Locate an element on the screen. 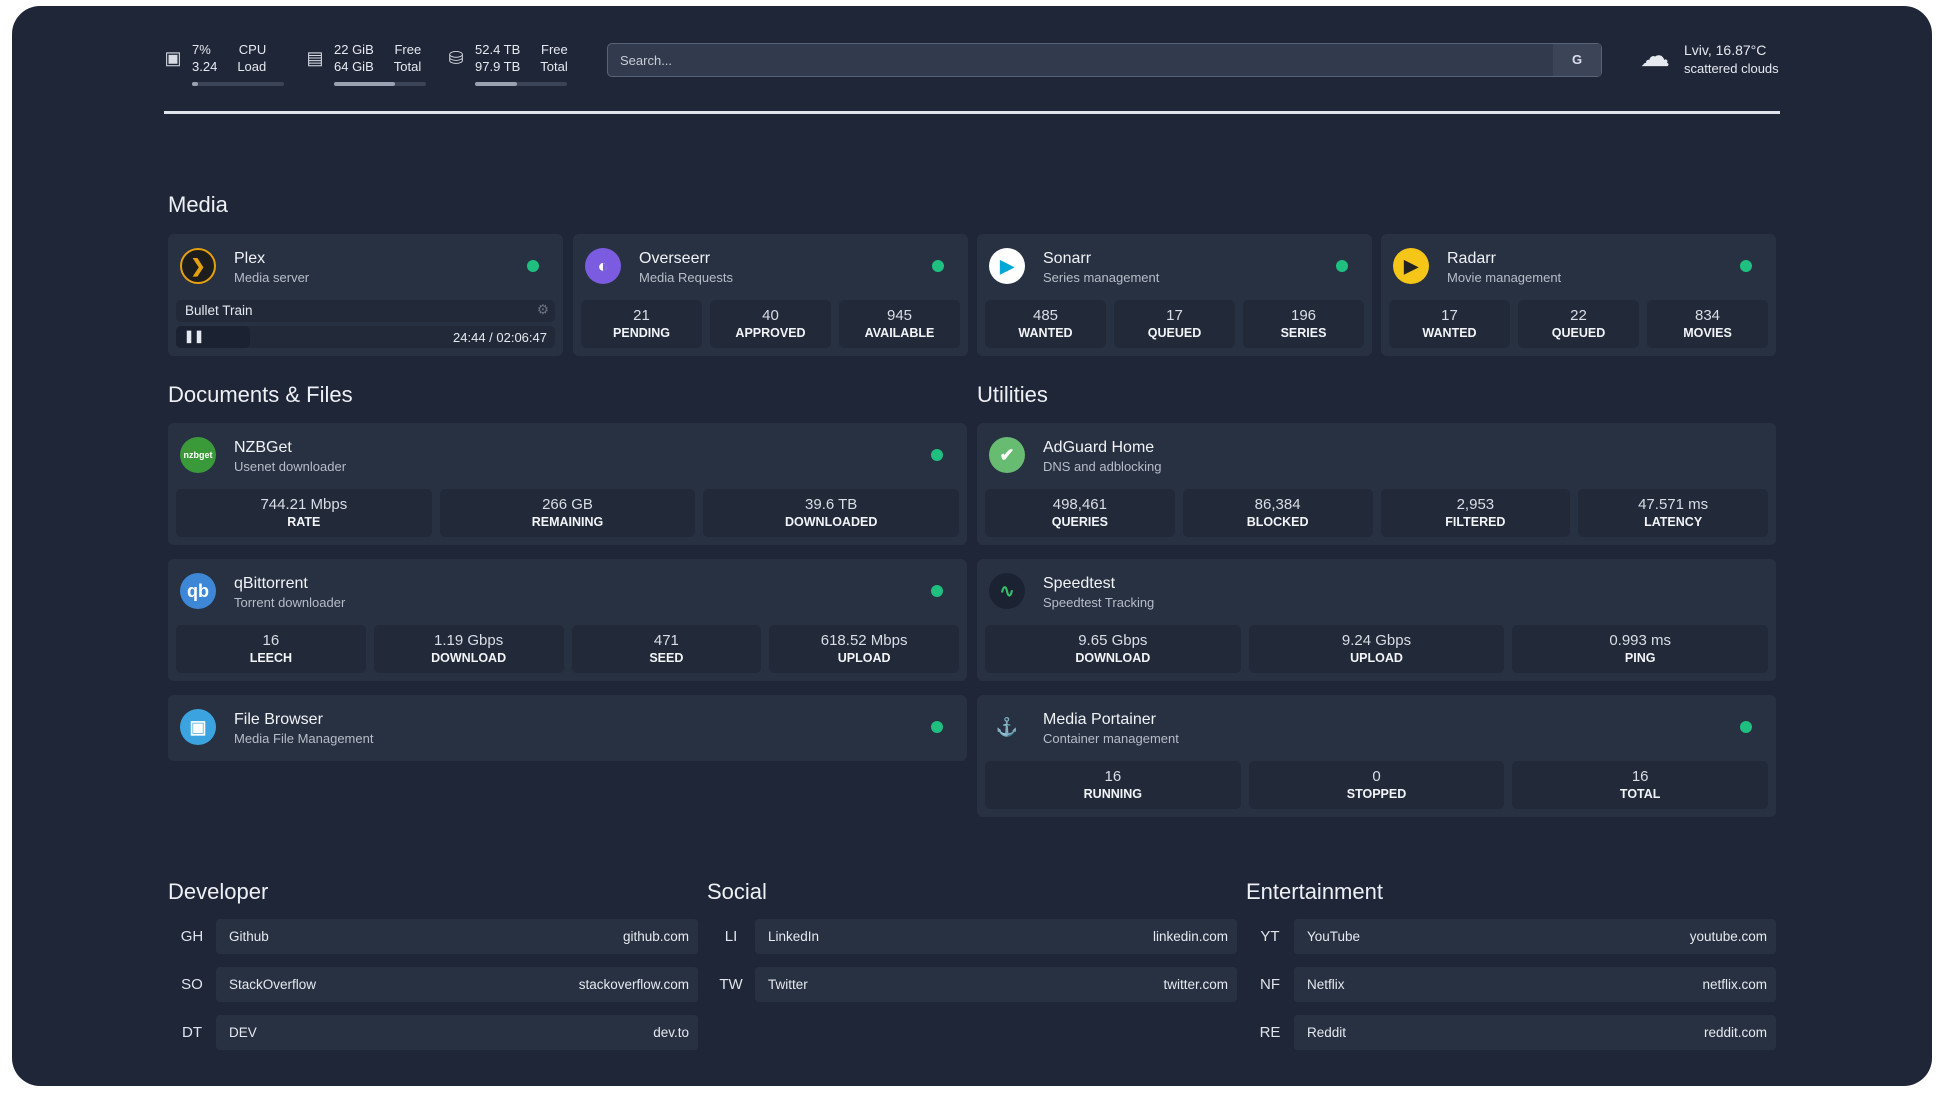 This screenshot has height=1104, width=1944. section-media: Media is located at coordinates (198, 204).